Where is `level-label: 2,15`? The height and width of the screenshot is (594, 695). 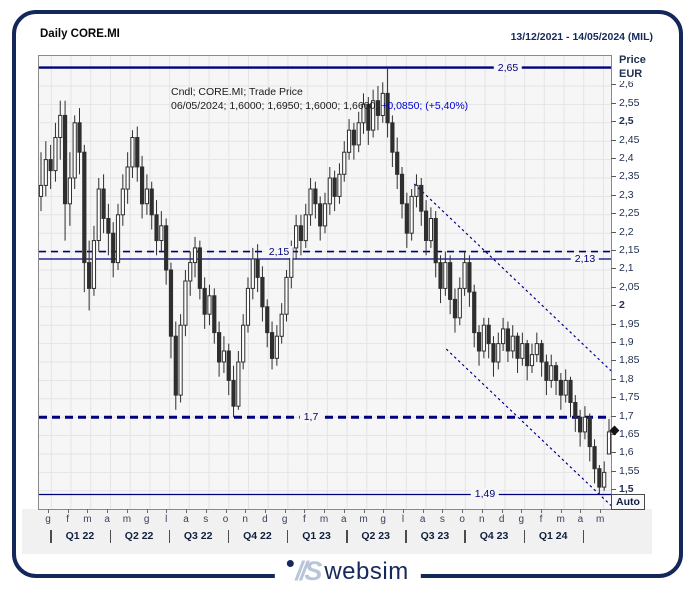
level-label: 2,15 is located at coordinates (279, 252).